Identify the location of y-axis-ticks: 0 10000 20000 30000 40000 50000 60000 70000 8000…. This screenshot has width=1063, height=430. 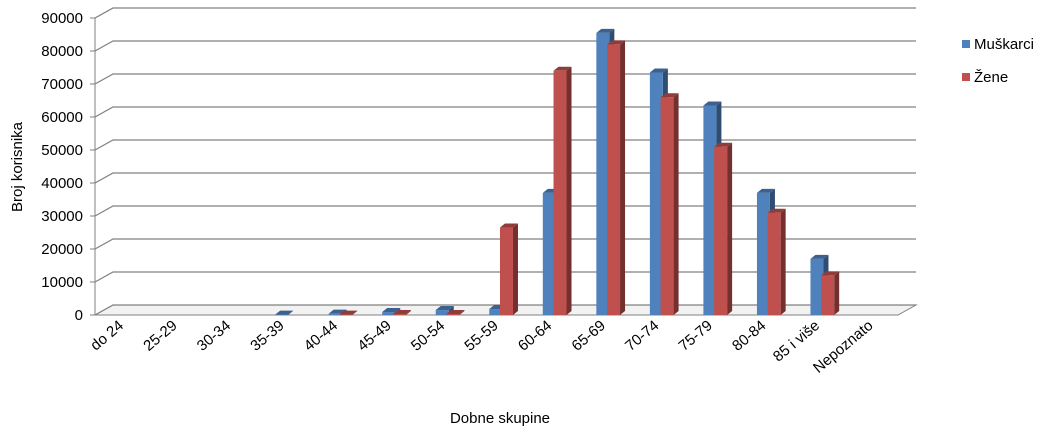
(68, 167).